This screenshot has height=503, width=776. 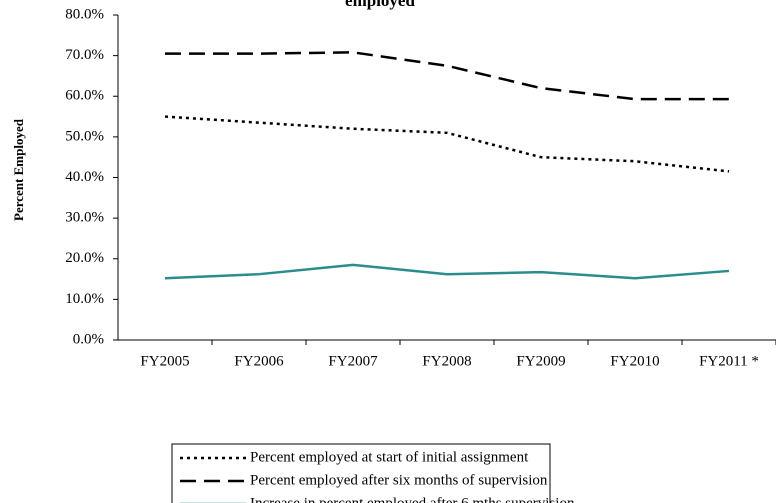 I want to click on chart-title: employed, so click(x=380, y=5).